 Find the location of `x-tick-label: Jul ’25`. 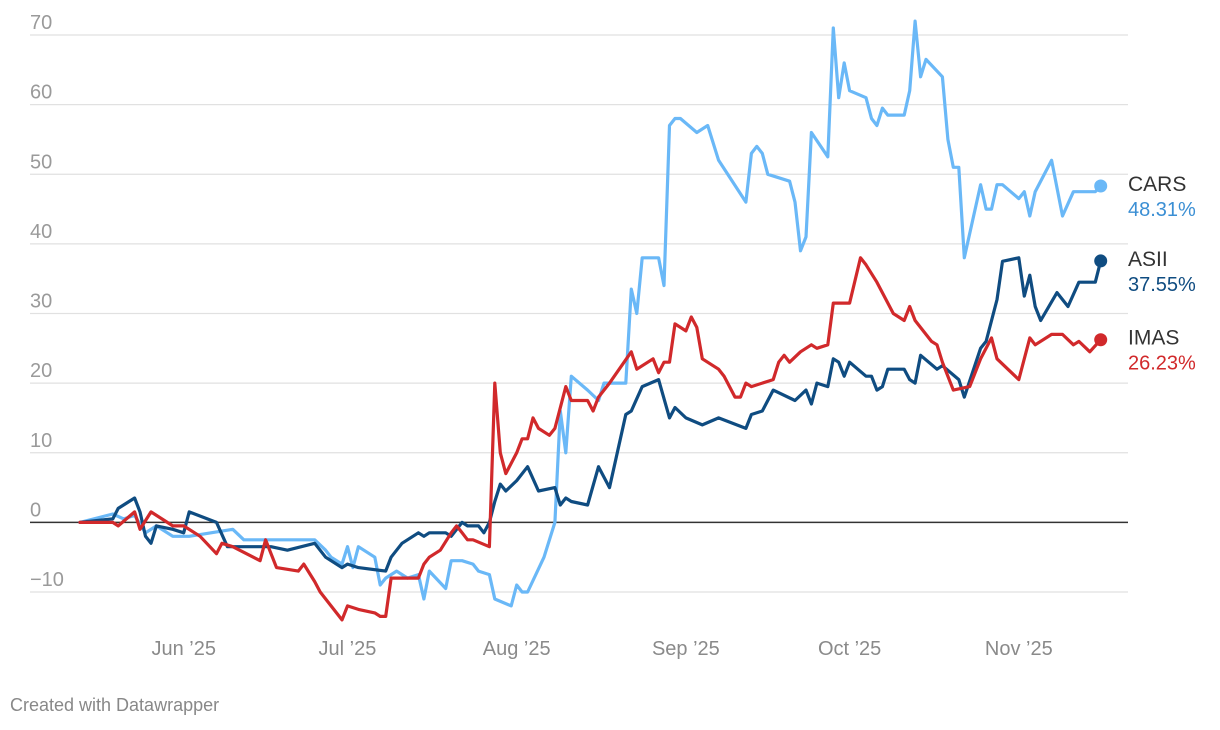

x-tick-label: Jul ’25 is located at coordinates (348, 649).